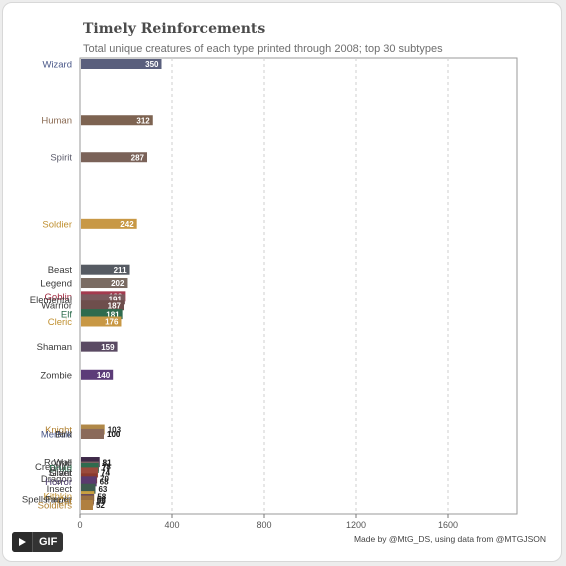 The width and height of the screenshot is (566, 566). I want to click on category-label: Faerie, so click(58, 500).